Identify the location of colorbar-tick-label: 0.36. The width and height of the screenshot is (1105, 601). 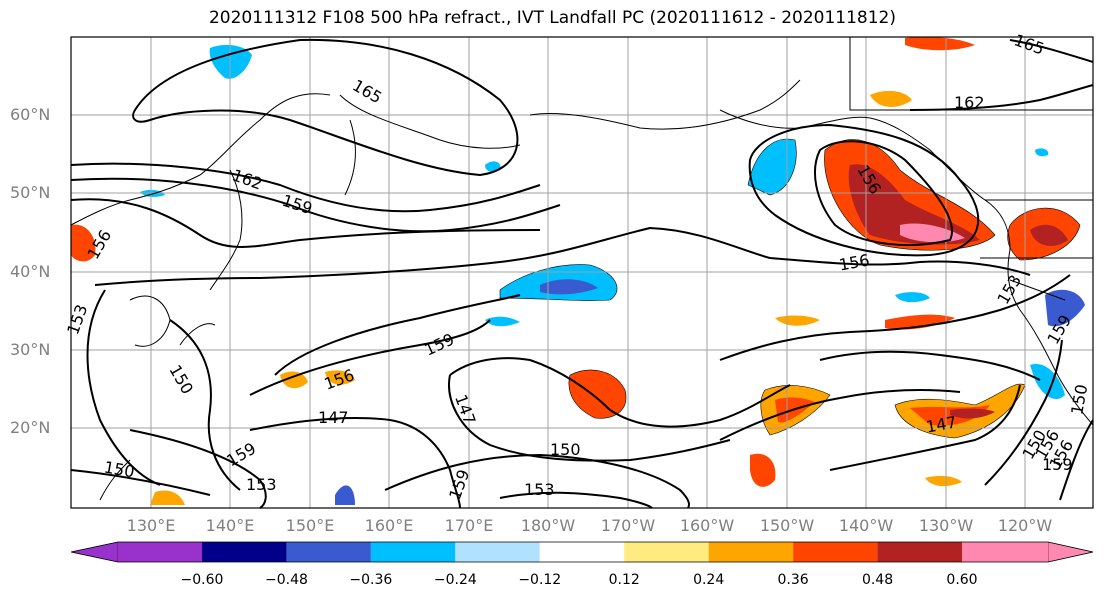
(793, 580).